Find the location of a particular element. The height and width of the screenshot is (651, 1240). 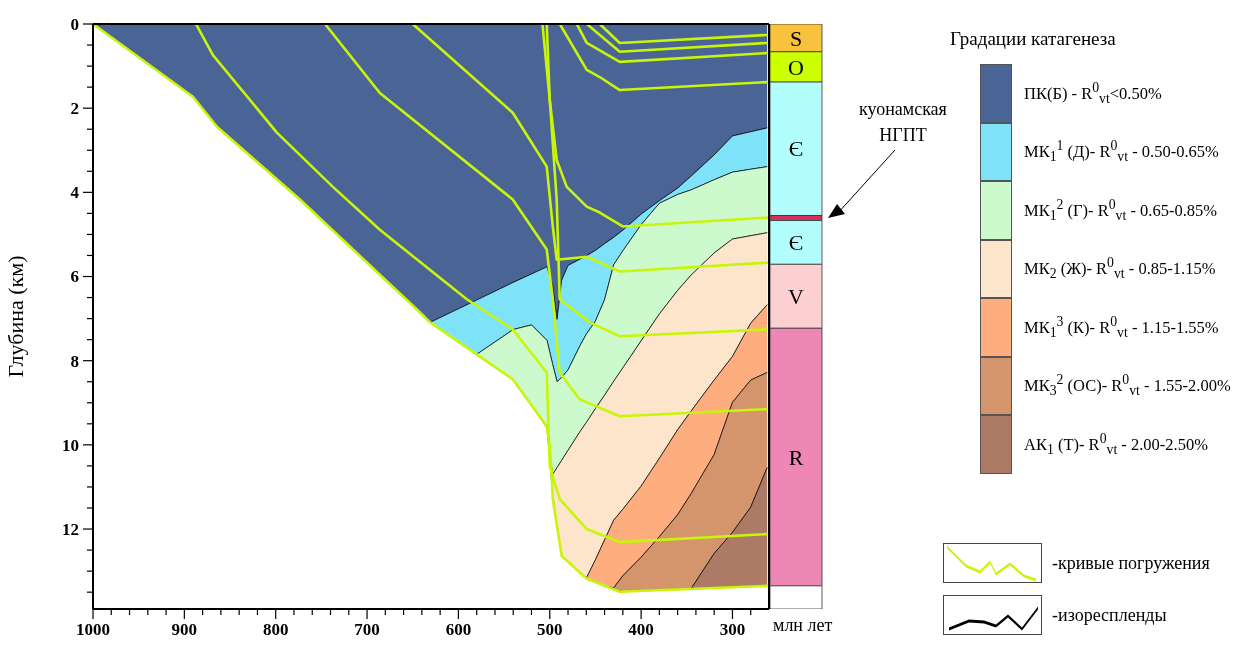

text: -кривые погружения is located at coordinates (1131, 563).